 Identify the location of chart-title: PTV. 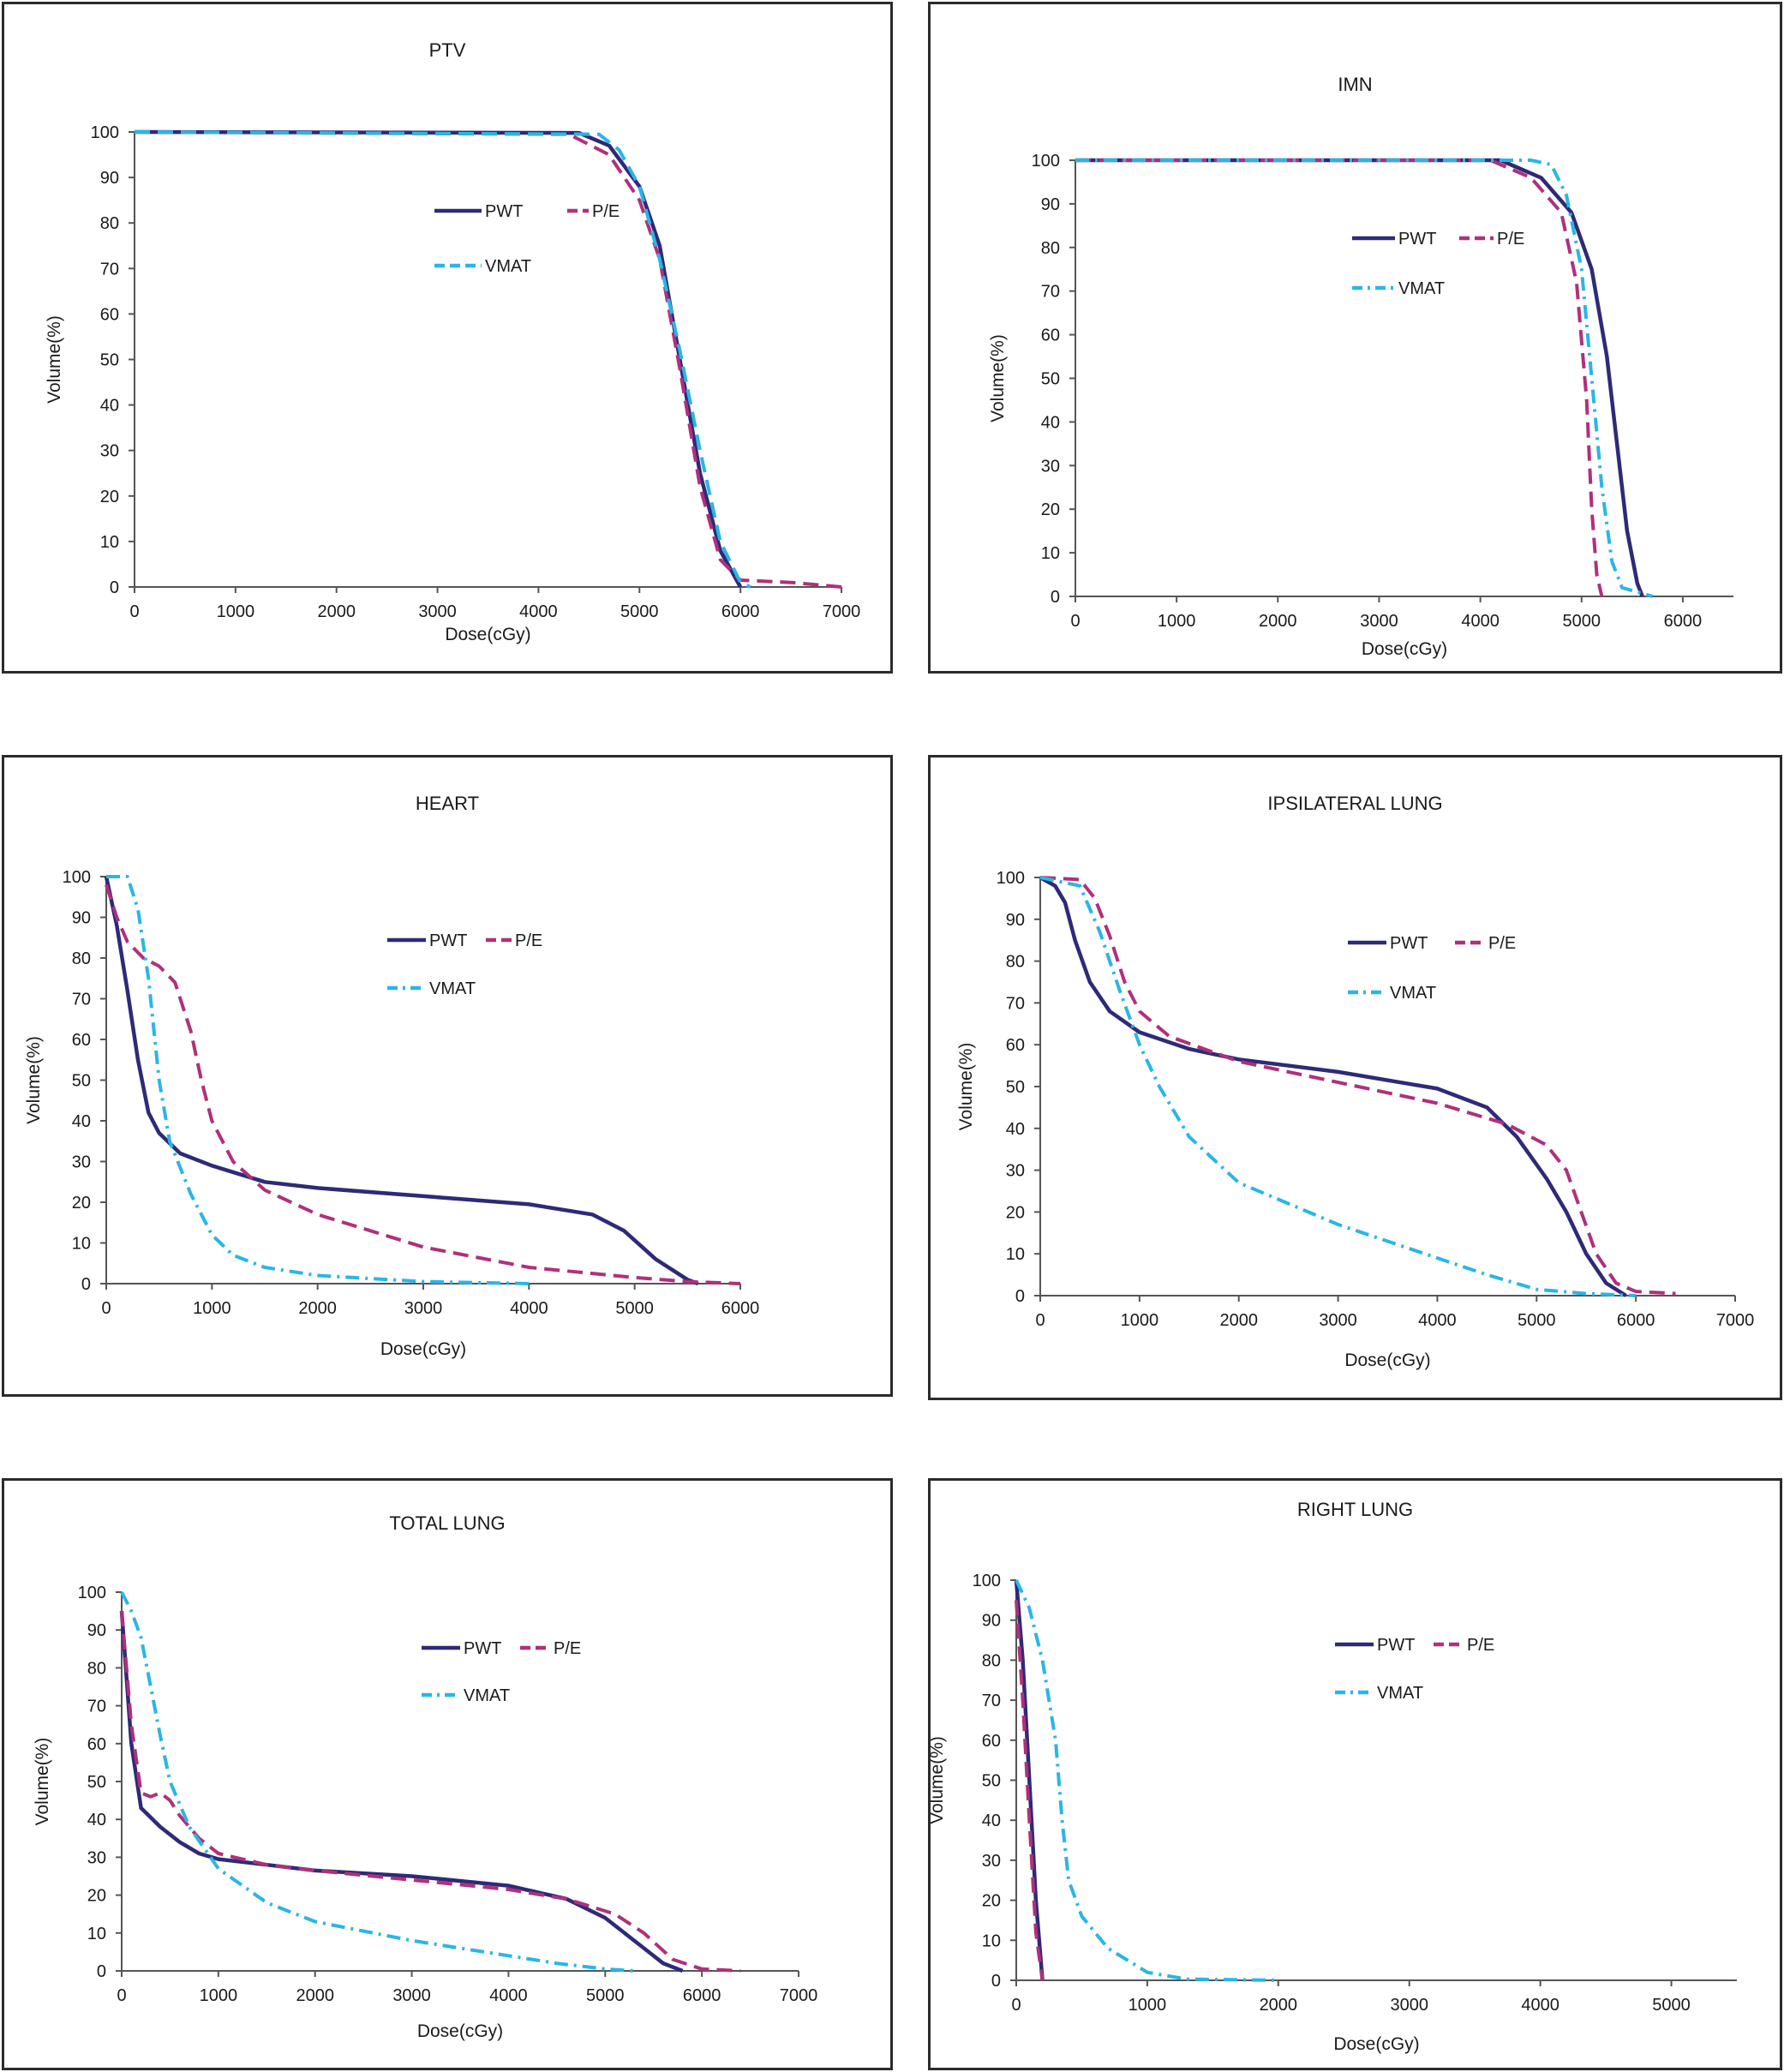
(447, 50).